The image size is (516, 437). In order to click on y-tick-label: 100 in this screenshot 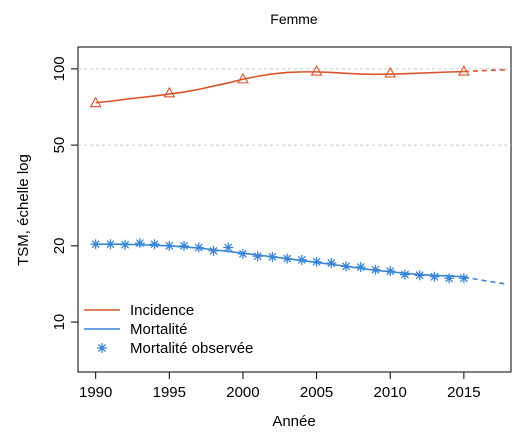, I will do `click(59, 68)`.